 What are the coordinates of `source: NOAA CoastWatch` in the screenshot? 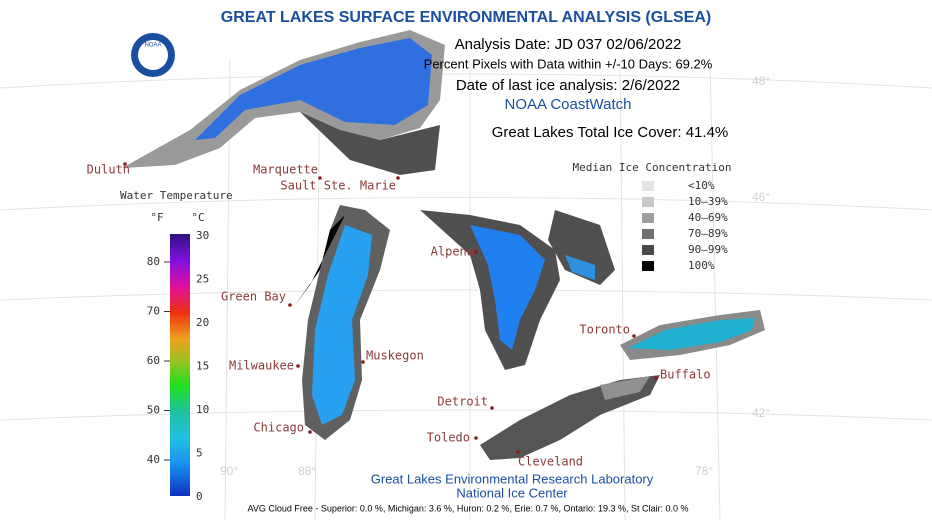 It's located at (568, 104).